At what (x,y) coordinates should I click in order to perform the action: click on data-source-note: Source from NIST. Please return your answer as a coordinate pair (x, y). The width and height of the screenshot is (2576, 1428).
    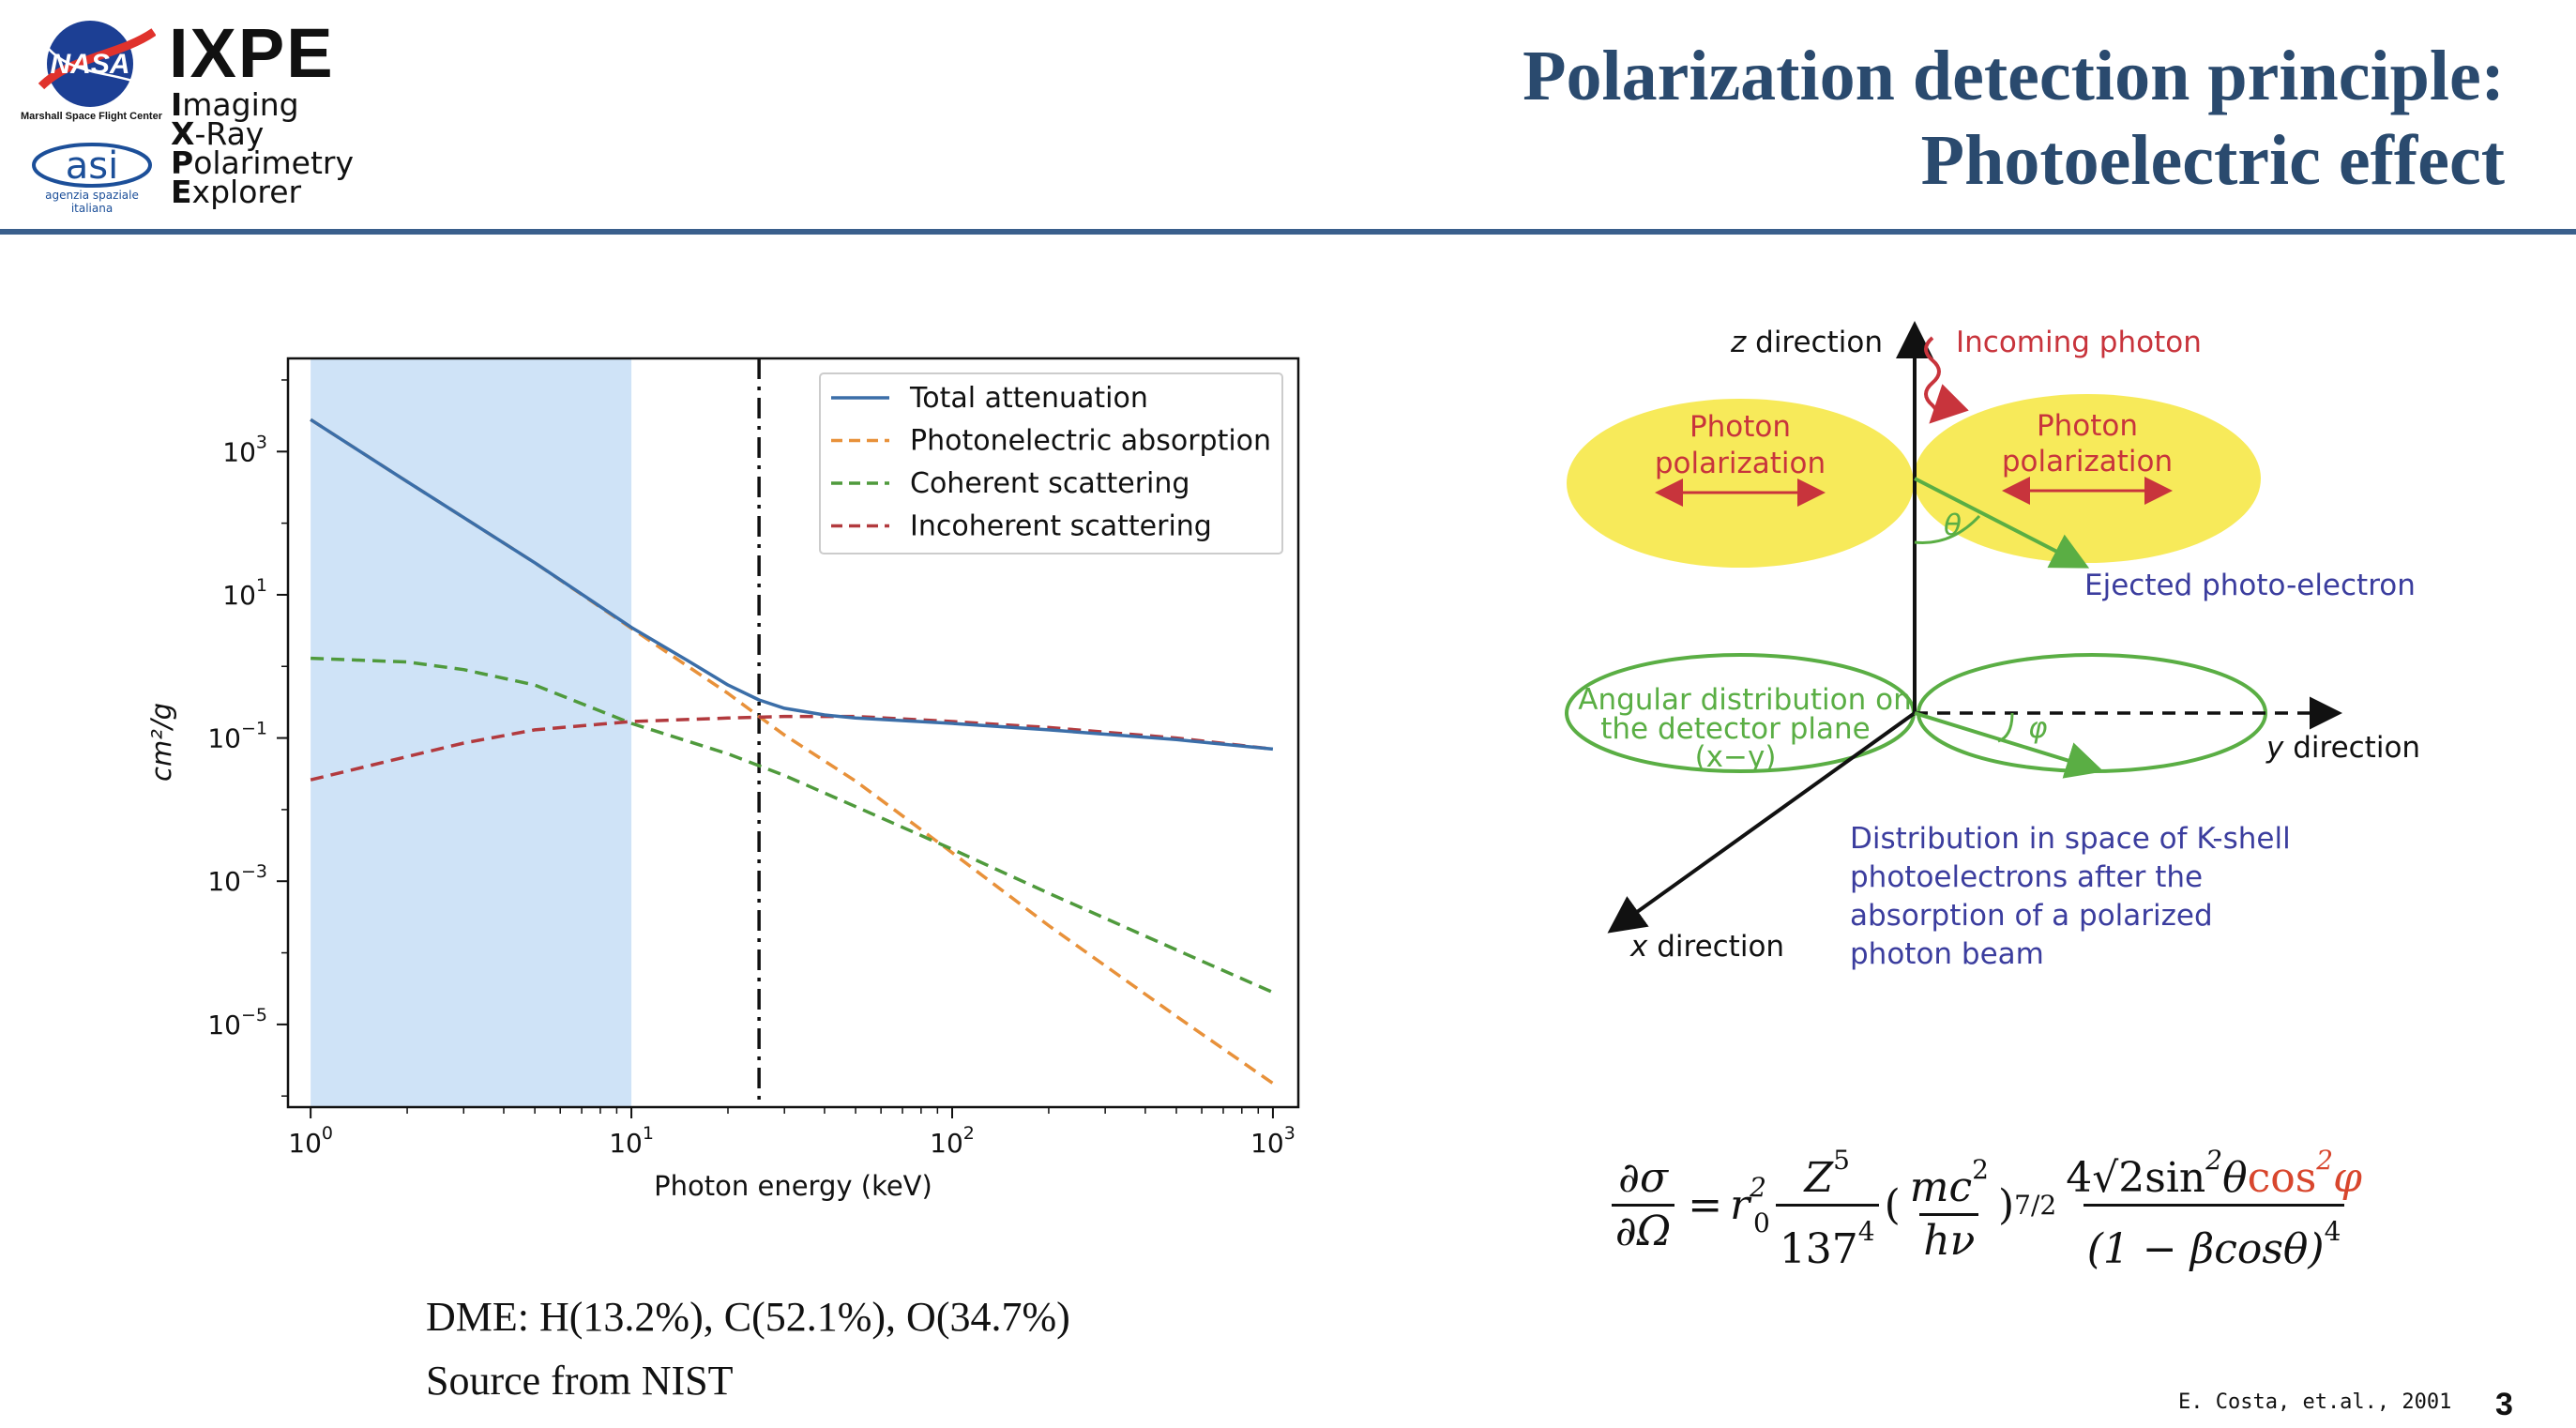
    Looking at the image, I should click on (580, 1381).